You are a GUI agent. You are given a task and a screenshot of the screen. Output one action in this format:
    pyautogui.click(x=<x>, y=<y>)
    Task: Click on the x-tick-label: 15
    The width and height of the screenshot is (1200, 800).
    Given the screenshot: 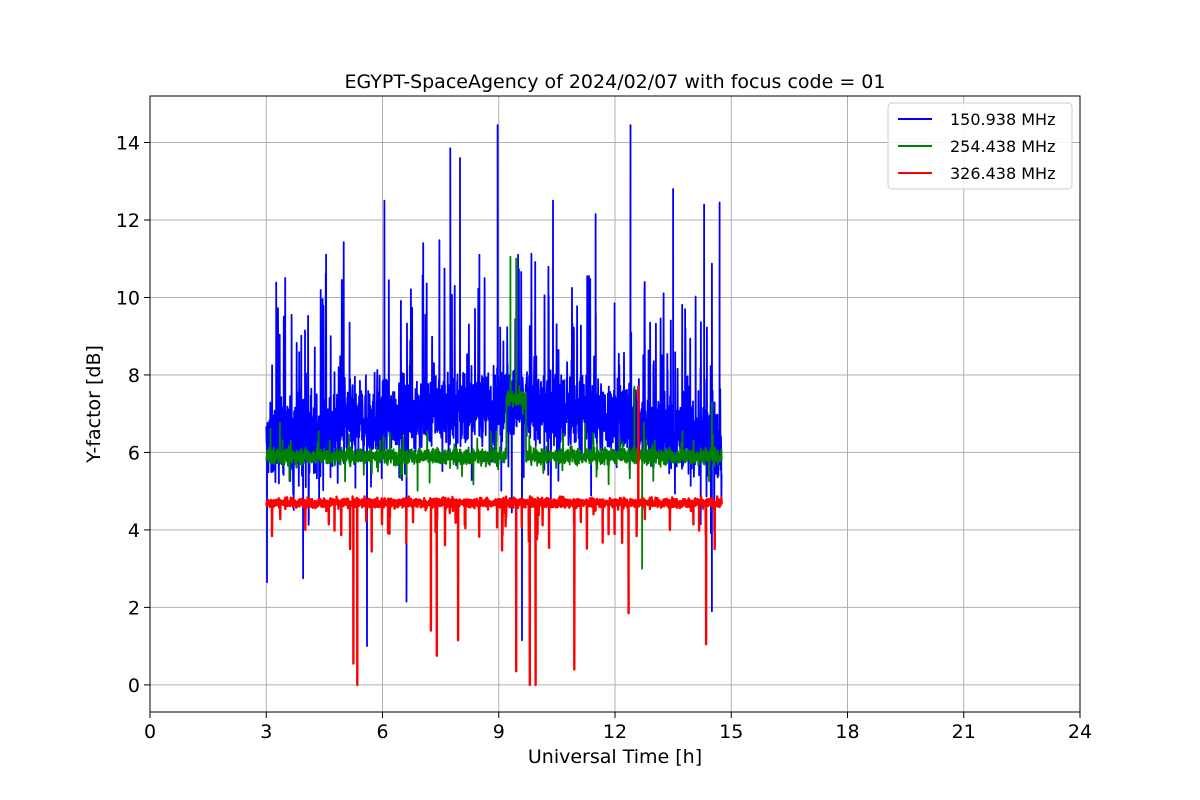 What is the action you would take?
    pyautogui.click(x=731, y=732)
    